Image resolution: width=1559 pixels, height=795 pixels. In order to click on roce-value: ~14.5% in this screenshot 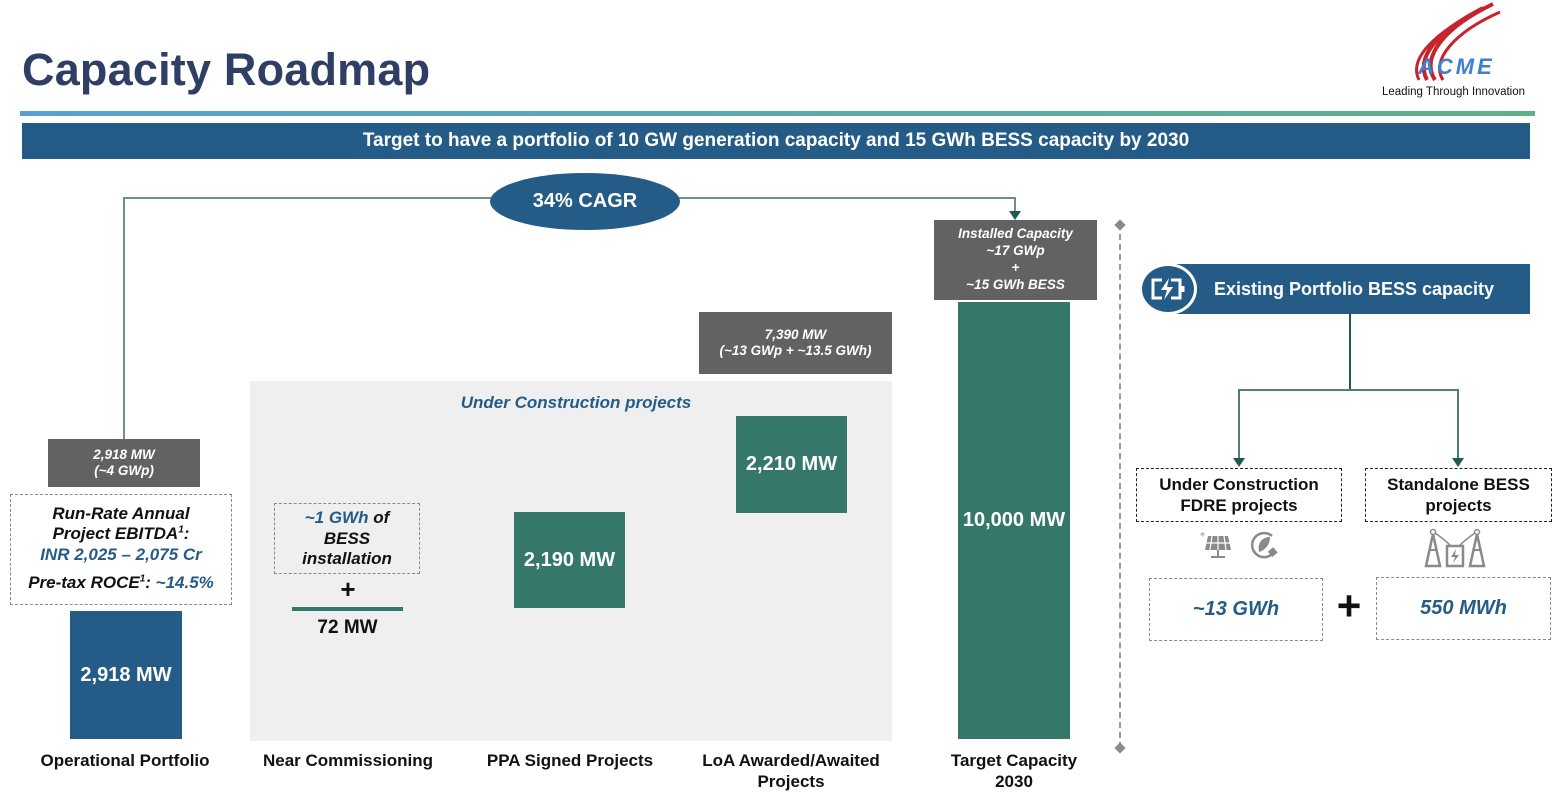, I will do `click(184, 583)`.